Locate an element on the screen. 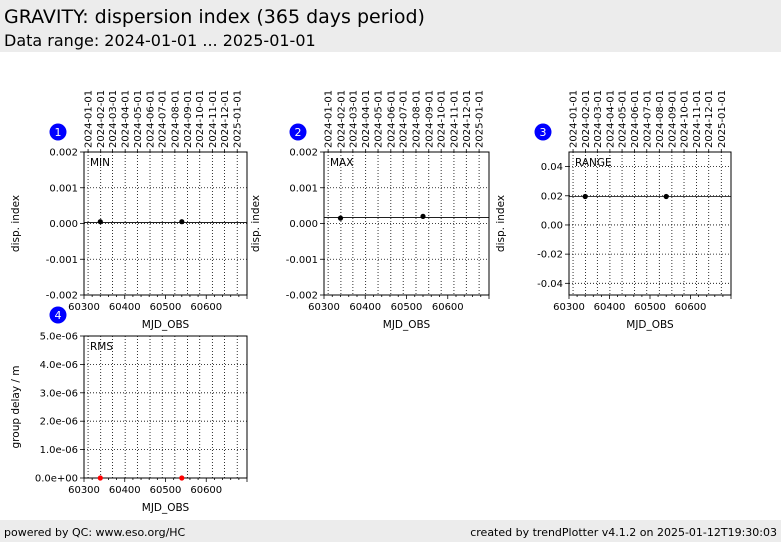  panel-number-label: 3 is located at coordinates (543, 132).